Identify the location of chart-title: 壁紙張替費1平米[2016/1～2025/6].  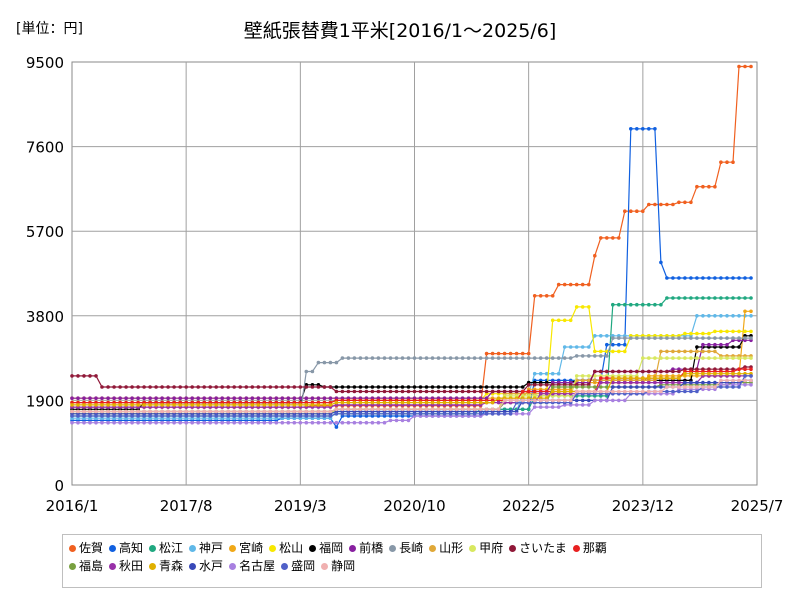
(400, 31).